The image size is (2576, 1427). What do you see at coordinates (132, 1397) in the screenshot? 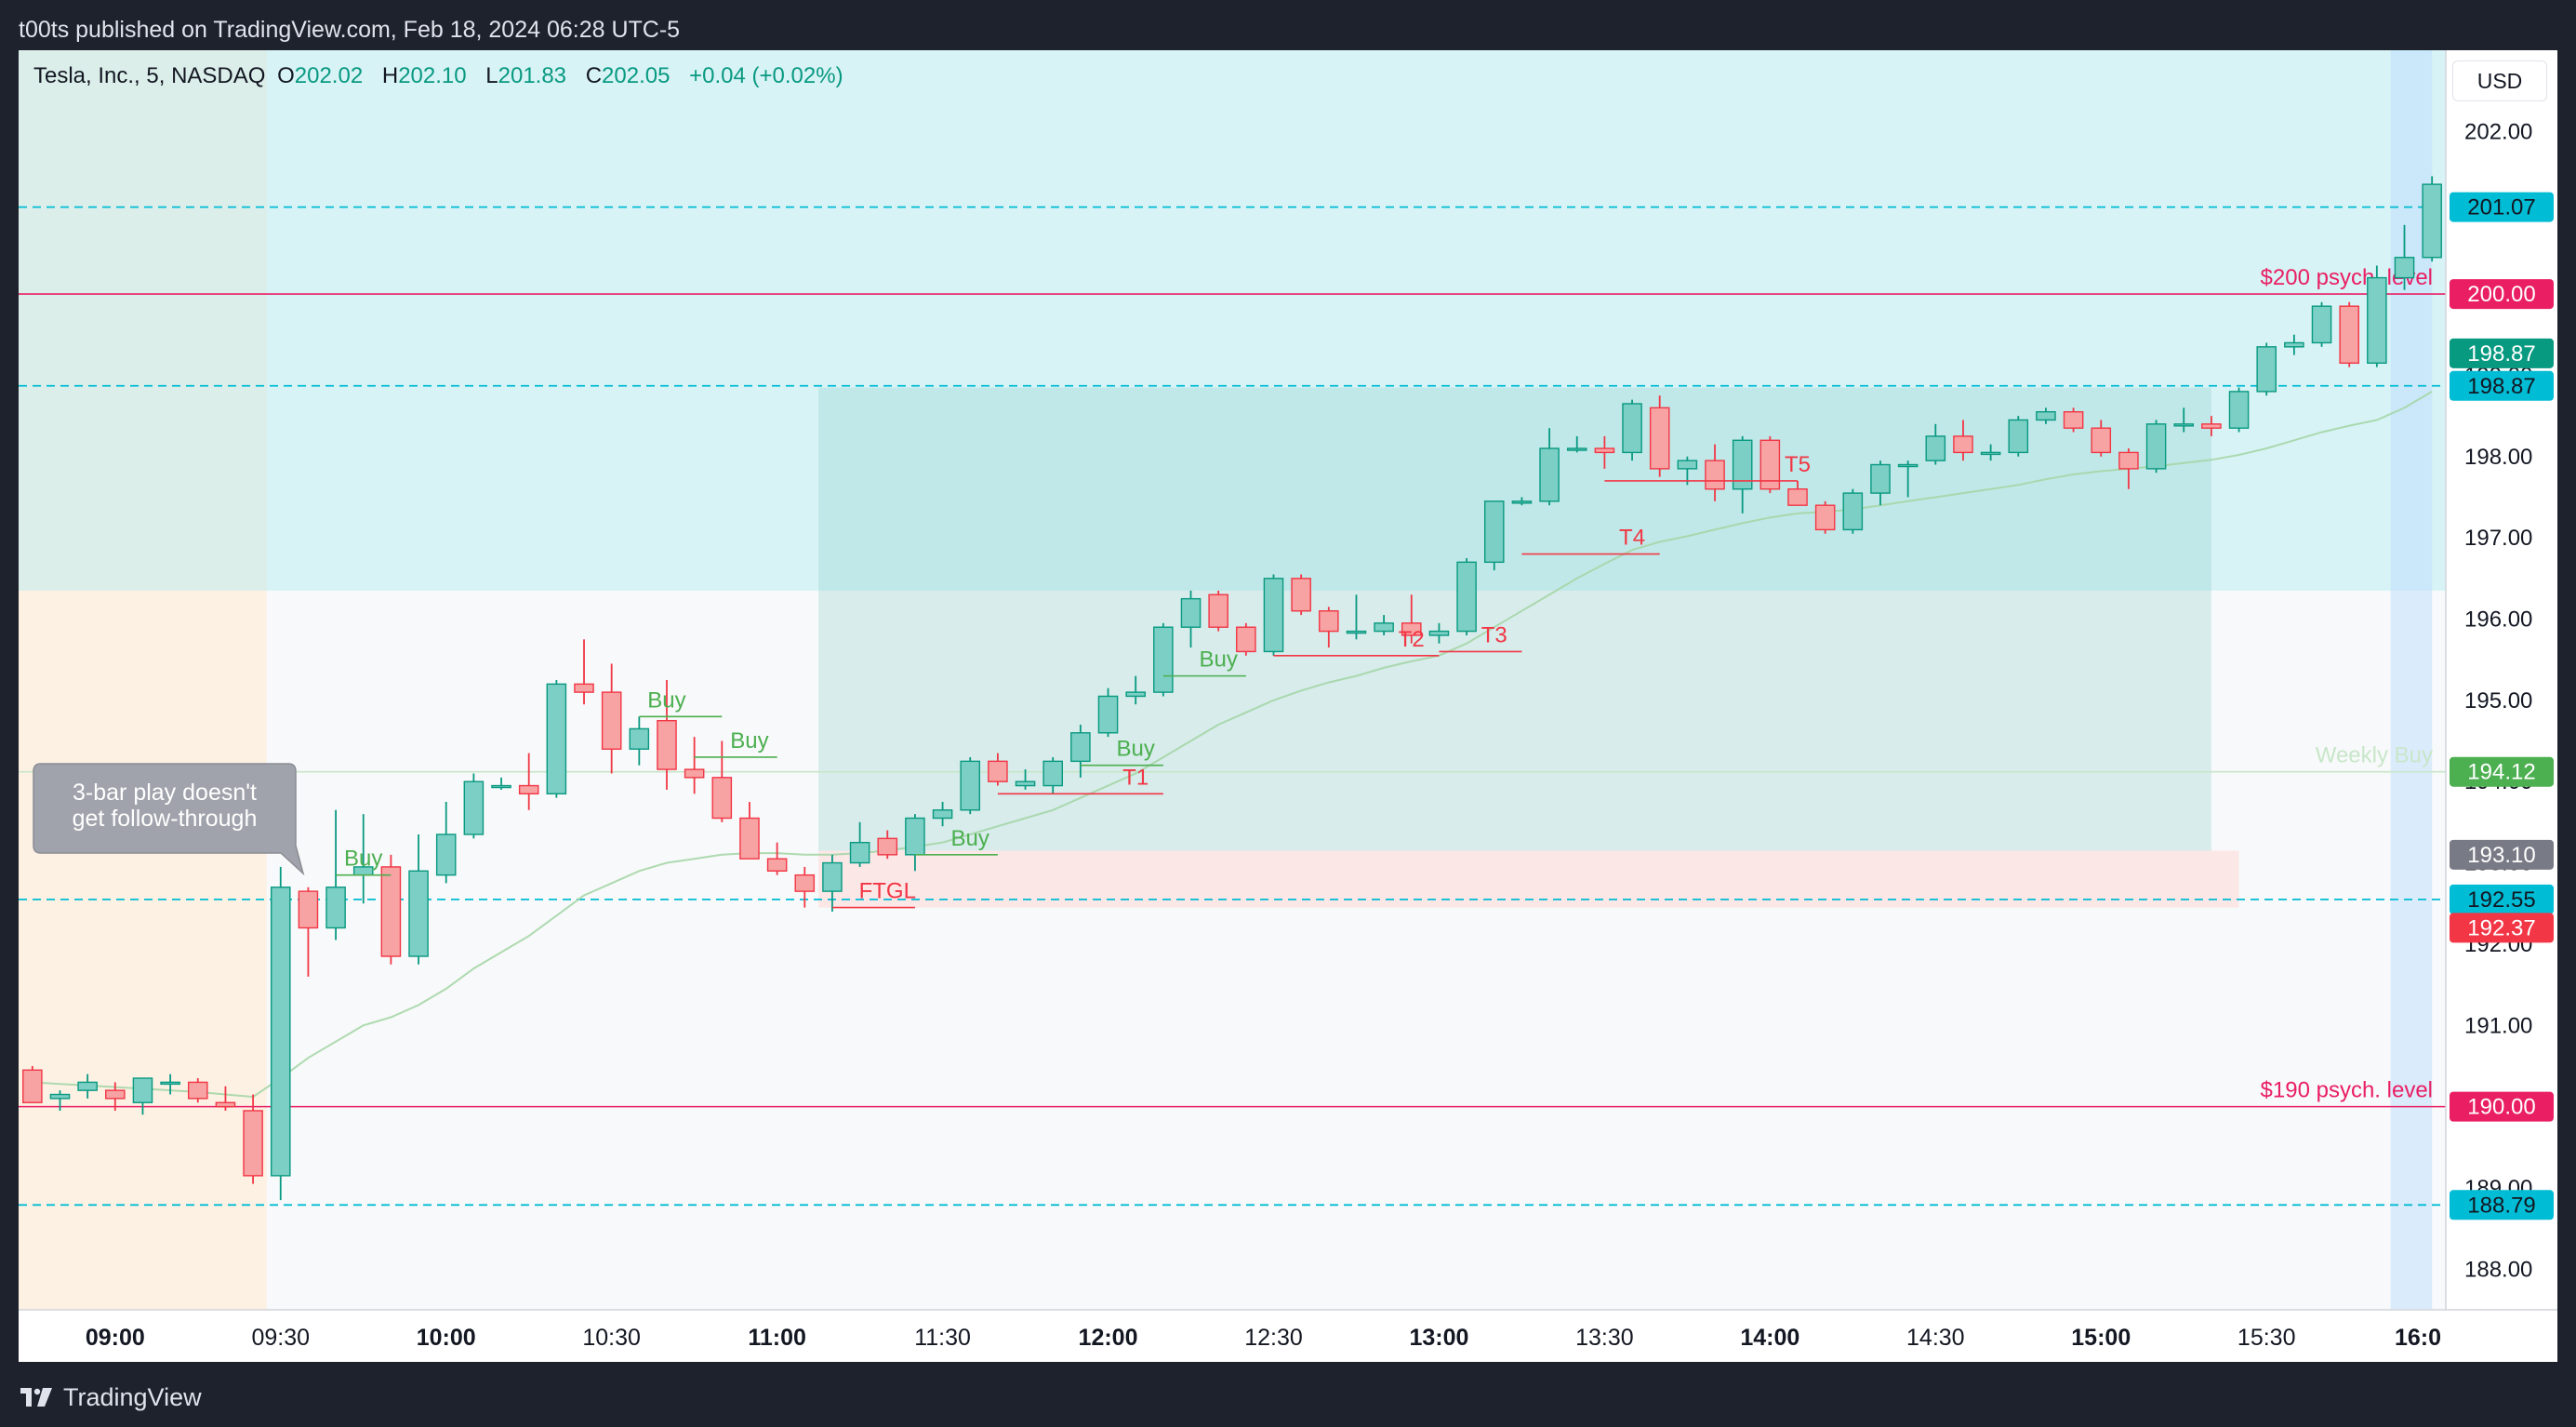
I see `footer-brand: TradingView` at bounding box center [132, 1397].